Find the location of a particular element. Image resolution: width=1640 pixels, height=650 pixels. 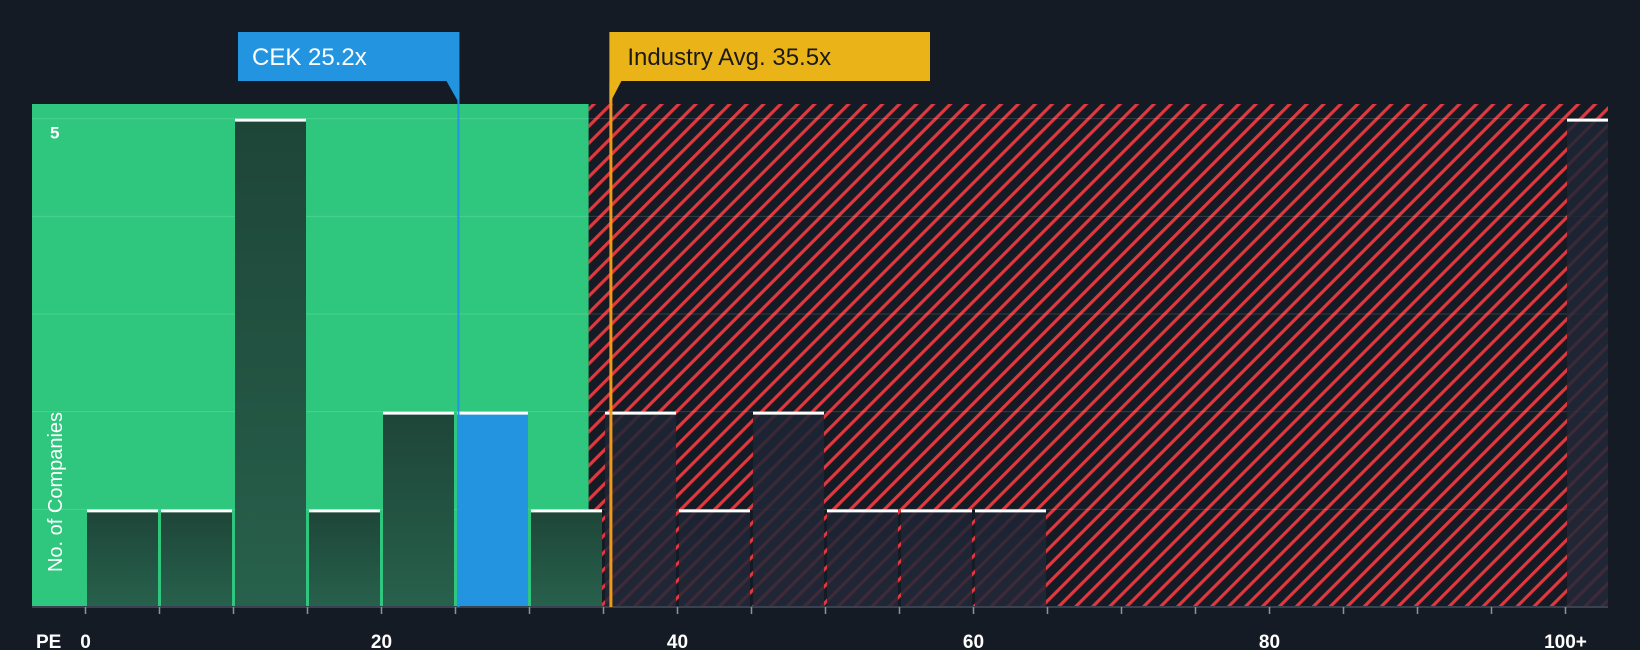

x-tick-label: 0 is located at coordinates (85, 641).